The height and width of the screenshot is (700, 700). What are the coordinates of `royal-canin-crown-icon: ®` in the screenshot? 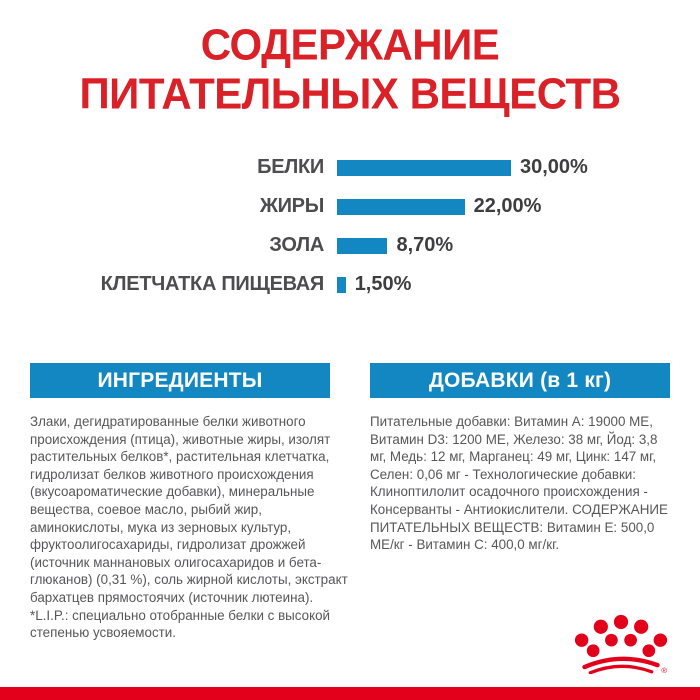 It's located at (621, 644).